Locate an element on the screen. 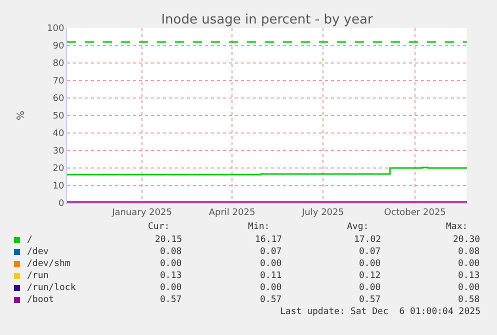 This screenshot has width=497, height=335. legend-label: /dev is located at coordinates (38, 252).